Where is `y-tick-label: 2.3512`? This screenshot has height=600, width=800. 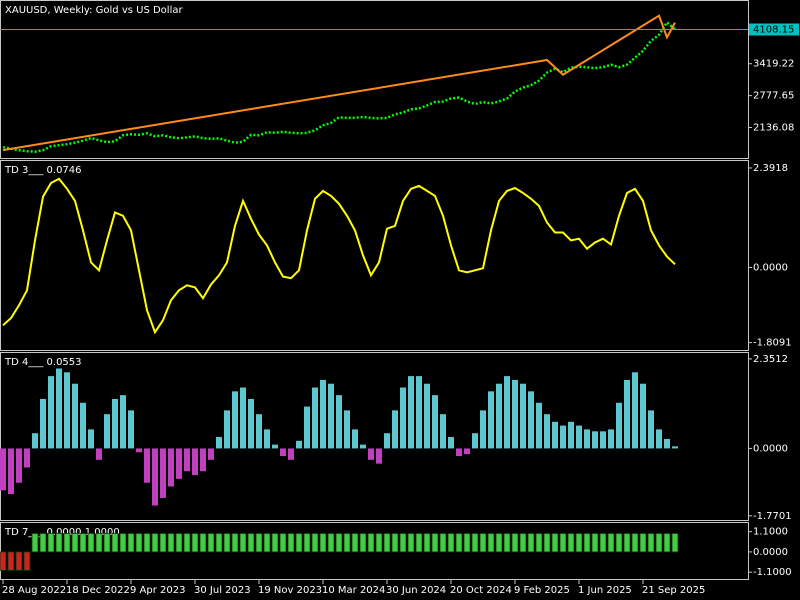 y-tick-label: 2.3512 is located at coordinates (770, 359).